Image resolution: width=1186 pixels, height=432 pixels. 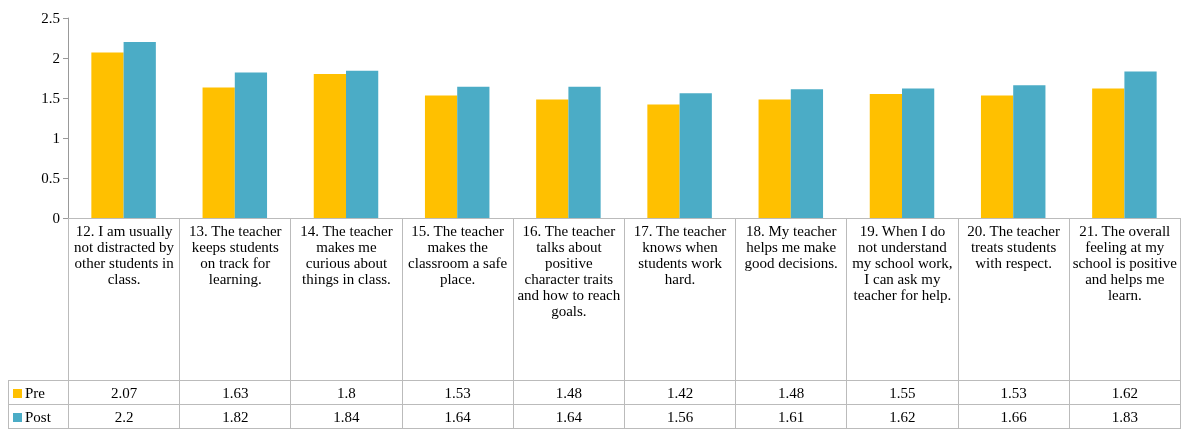 I want to click on legend-label: Post, so click(x=38, y=416).